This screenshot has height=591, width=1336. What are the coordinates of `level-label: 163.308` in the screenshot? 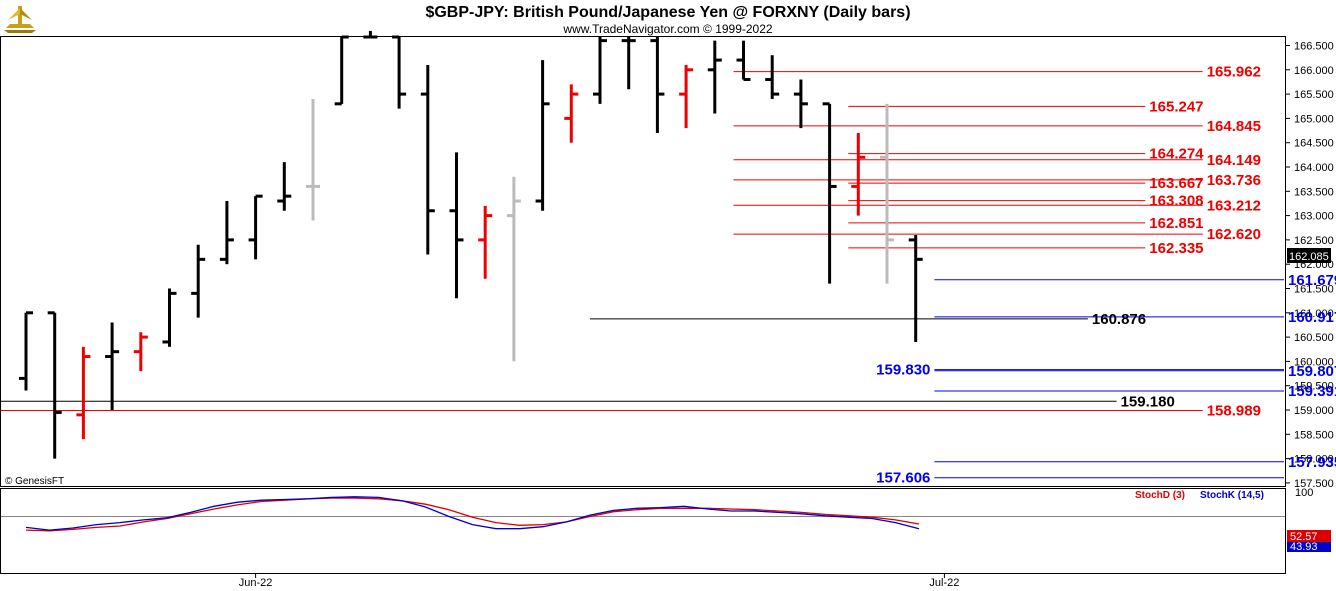 It's located at (1176, 201).